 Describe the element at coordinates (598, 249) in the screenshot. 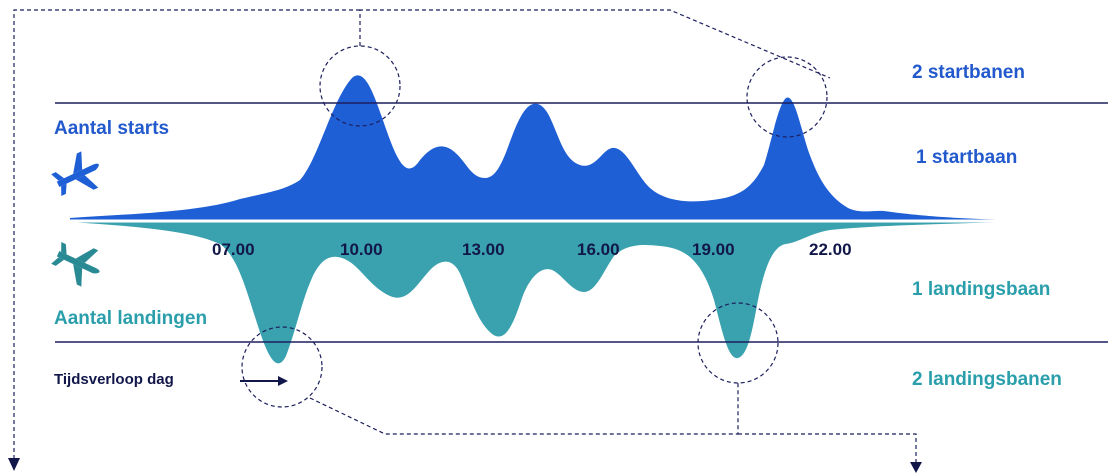

I see `time-tick-1600: 16.00` at that location.